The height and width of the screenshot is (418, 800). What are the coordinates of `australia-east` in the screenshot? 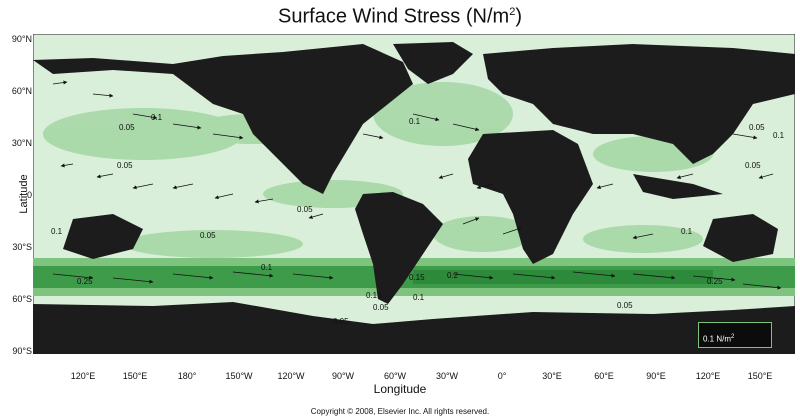 It's located at (103, 236).